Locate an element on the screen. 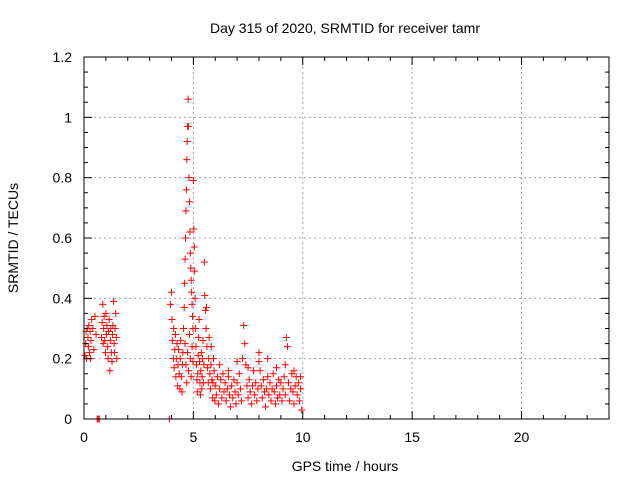  y-tick-label: 0.6 is located at coordinates (63, 238).